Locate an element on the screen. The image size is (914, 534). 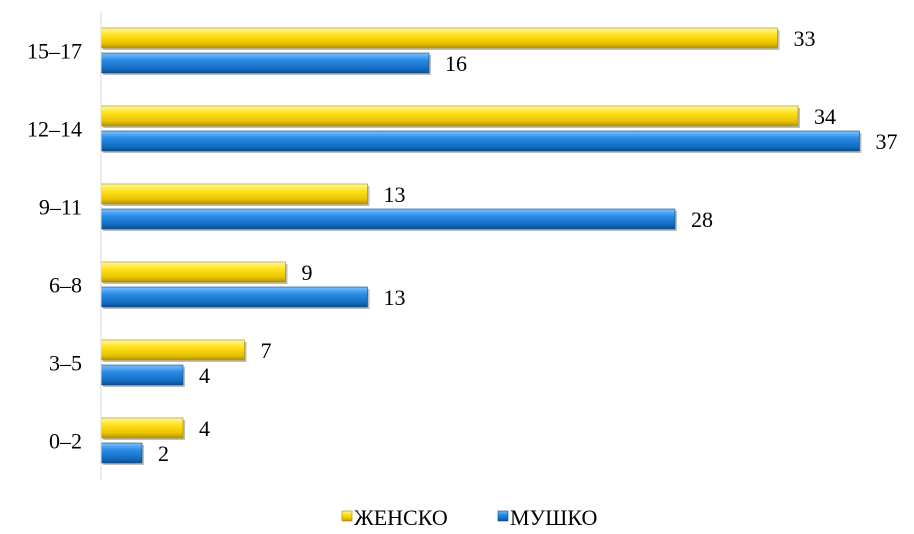
category-tick-label: 6–8 is located at coordinates (65, 285).